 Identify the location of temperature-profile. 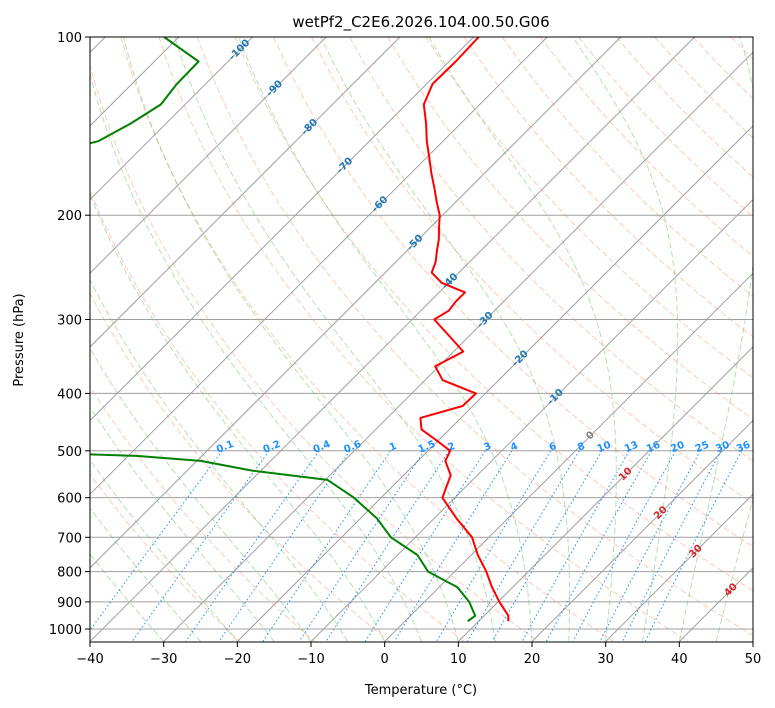
(464, 329).